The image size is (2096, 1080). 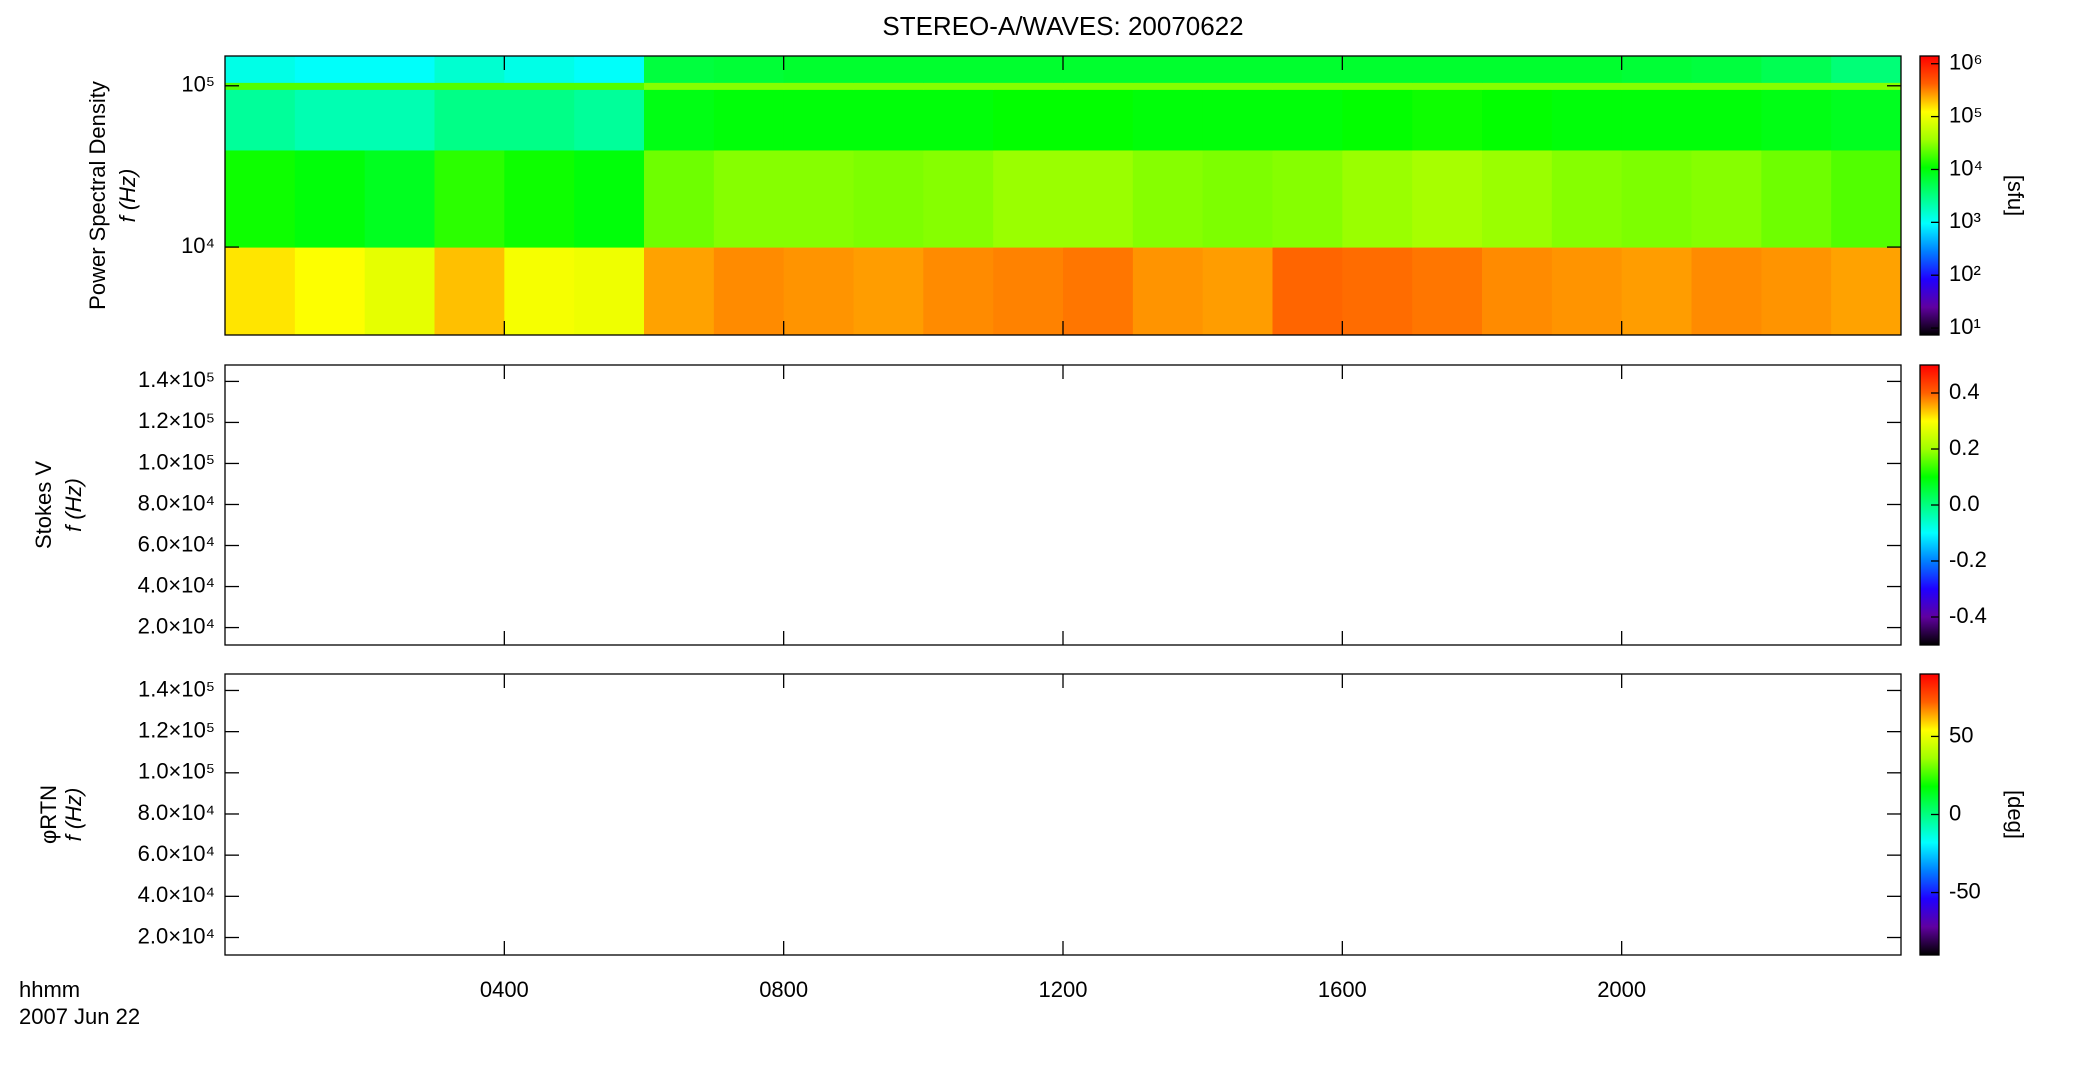 I want to click on x-tick-label: 1600, so click(x=1342, y=989).